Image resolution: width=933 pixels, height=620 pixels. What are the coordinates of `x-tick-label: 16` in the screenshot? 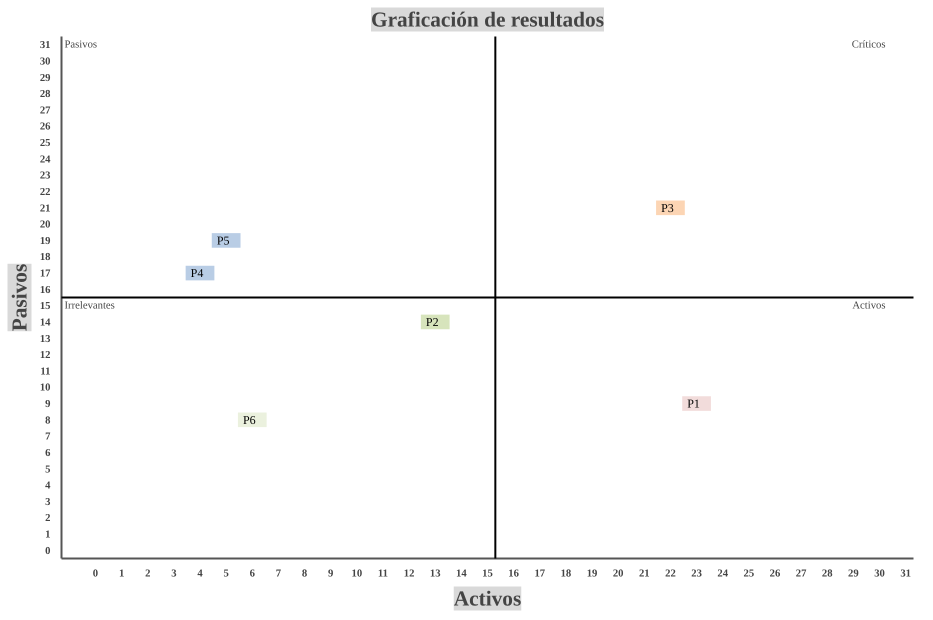 It's located at (514, 574).